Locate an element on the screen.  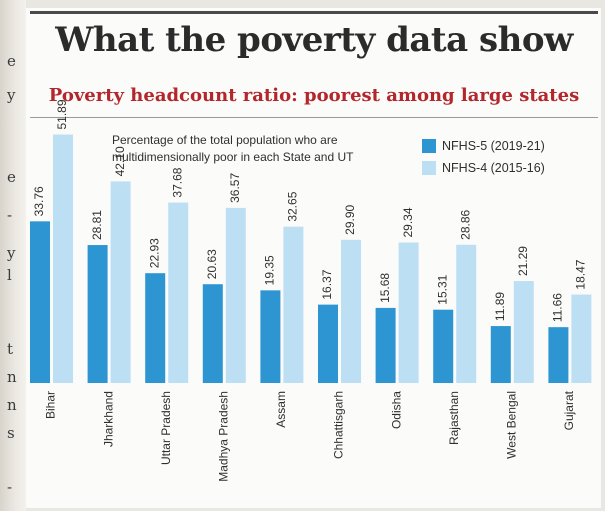
x-tick-label: Madhya Pradesh is located at coordinates (223, 436).